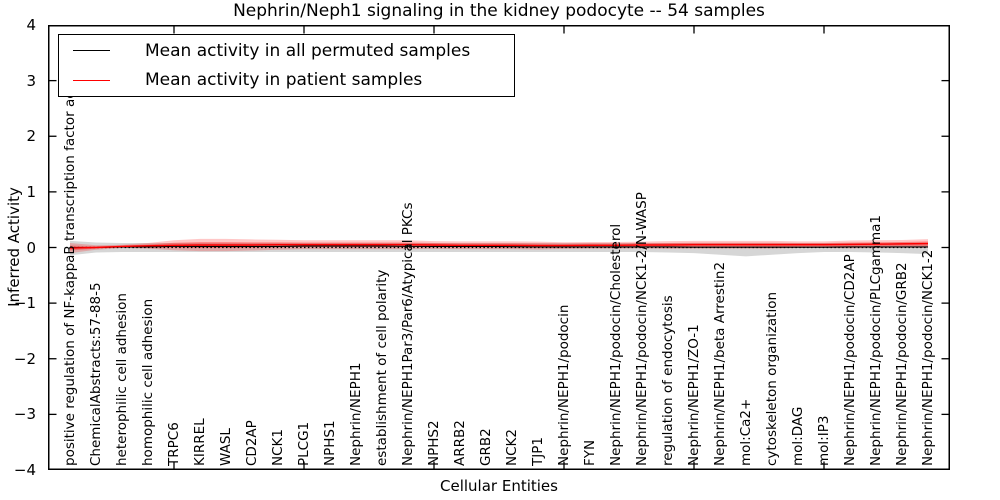 The height and width of the screenshot is (500, 1000). I want to click on x-category-label: mol:IP3, so click(824, 440).